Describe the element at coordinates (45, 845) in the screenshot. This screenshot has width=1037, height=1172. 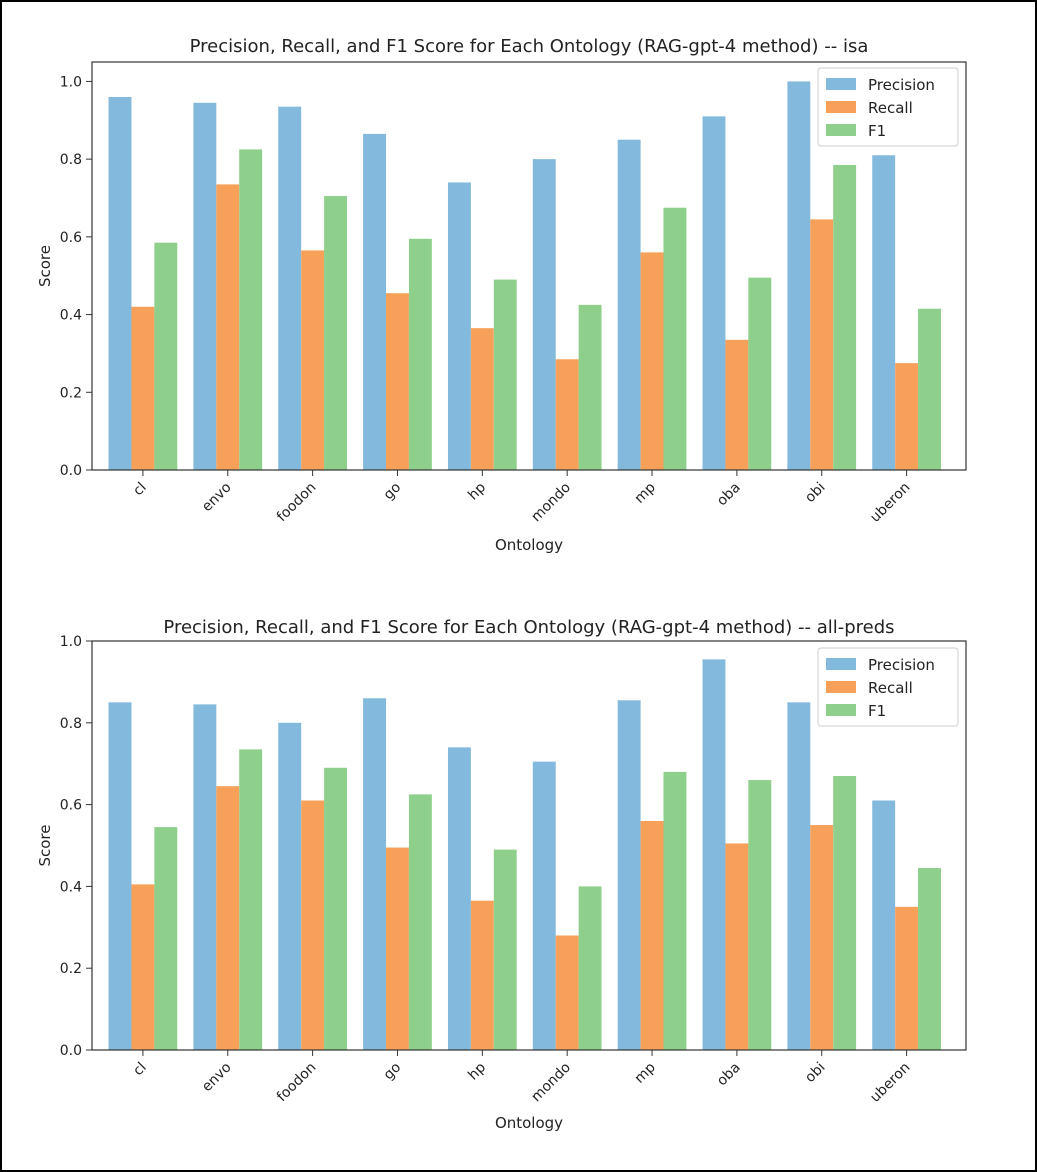
I see `chart-2-y-axis-label: Score` at that location.